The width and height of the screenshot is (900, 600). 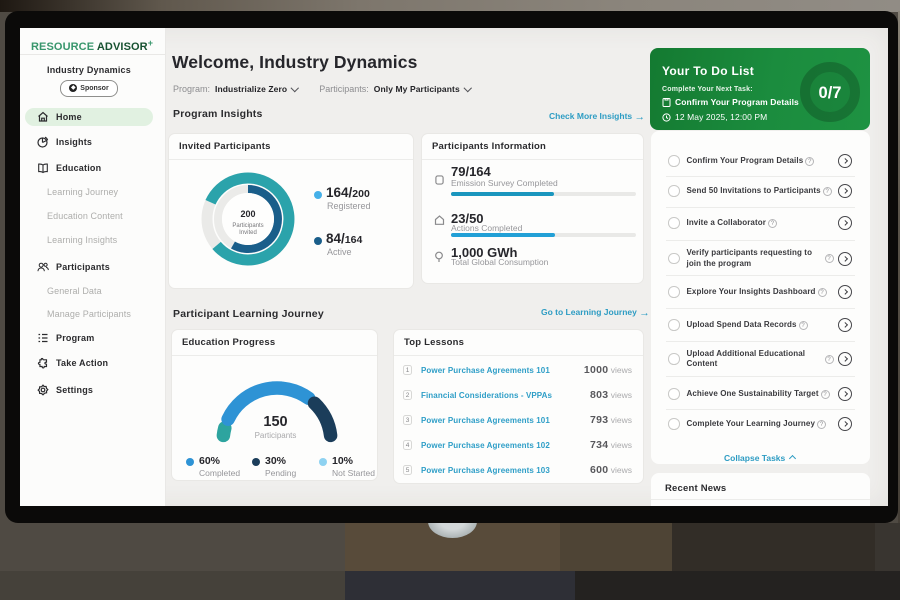 I want to click on svg-text: 0/7, so click(x=830, y=93).